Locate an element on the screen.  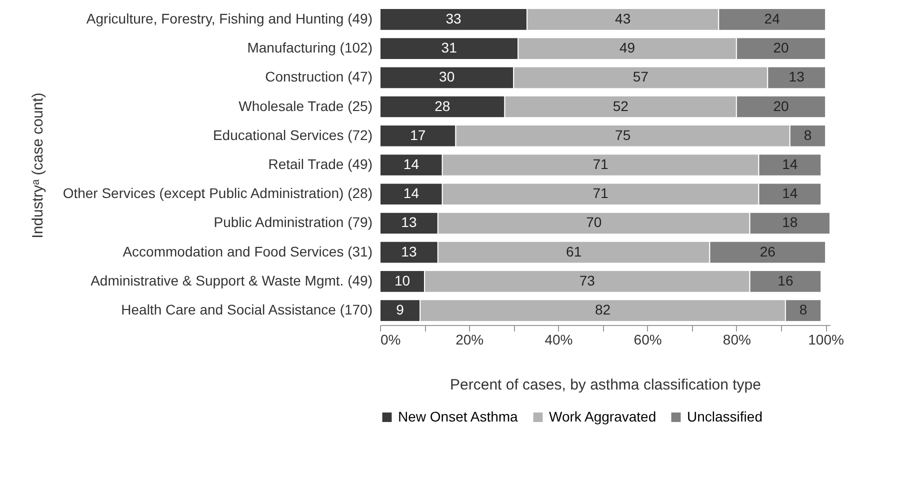
data-label: 9 is located at coordinates (400, 310).